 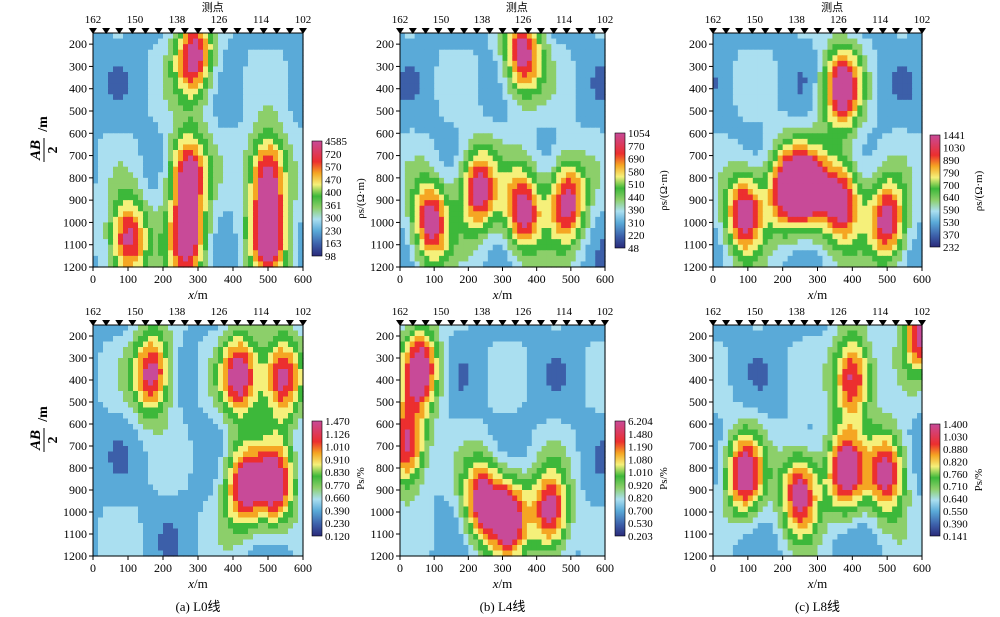 I want to click on top-tick-label: 150, so click(x=441, y=20).